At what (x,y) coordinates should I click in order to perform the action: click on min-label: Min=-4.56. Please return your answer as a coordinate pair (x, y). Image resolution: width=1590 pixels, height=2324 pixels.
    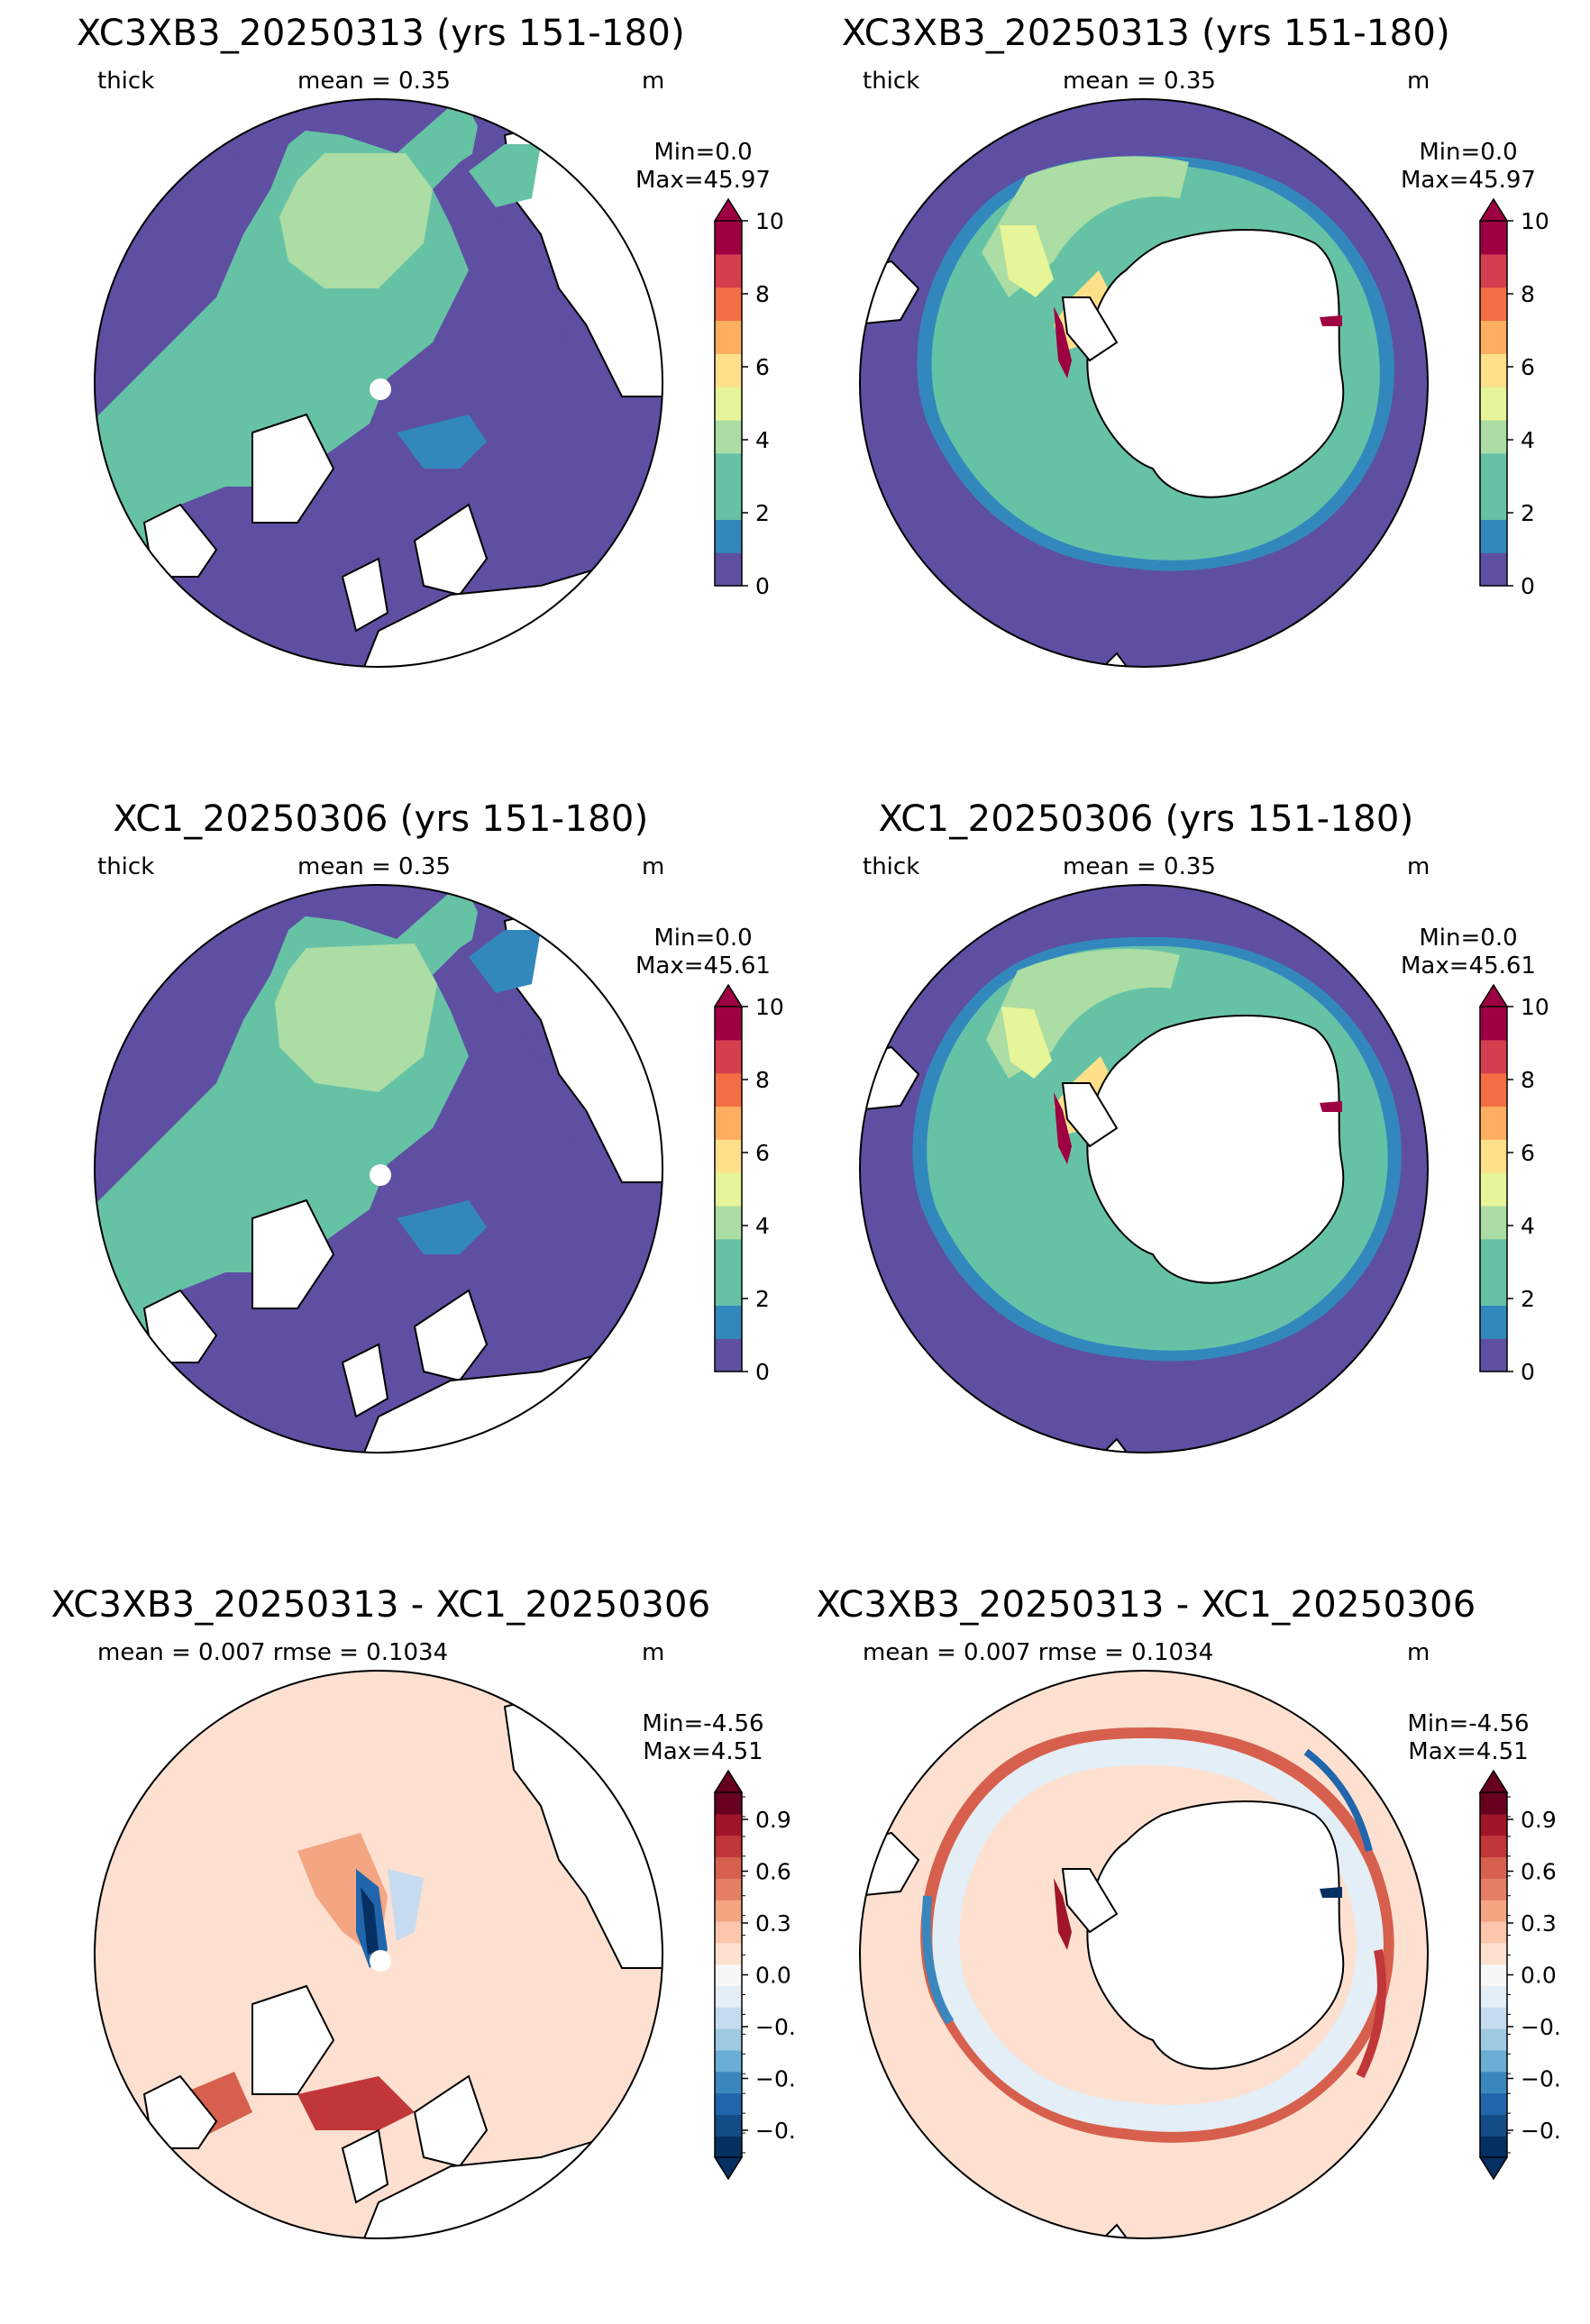
    Looking at the image, I should click on (1468, 1723).